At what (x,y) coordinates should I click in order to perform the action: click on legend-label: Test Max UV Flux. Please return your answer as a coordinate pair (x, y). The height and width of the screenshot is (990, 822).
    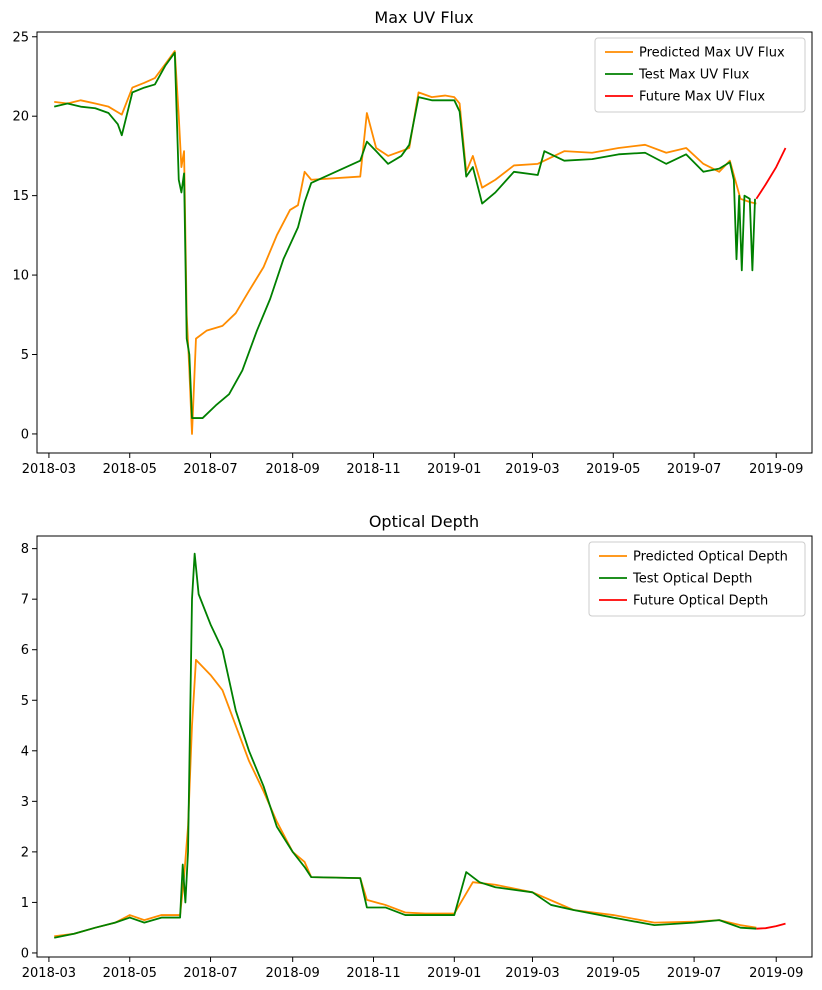
    Looking at the image, I should click on (694, 75).